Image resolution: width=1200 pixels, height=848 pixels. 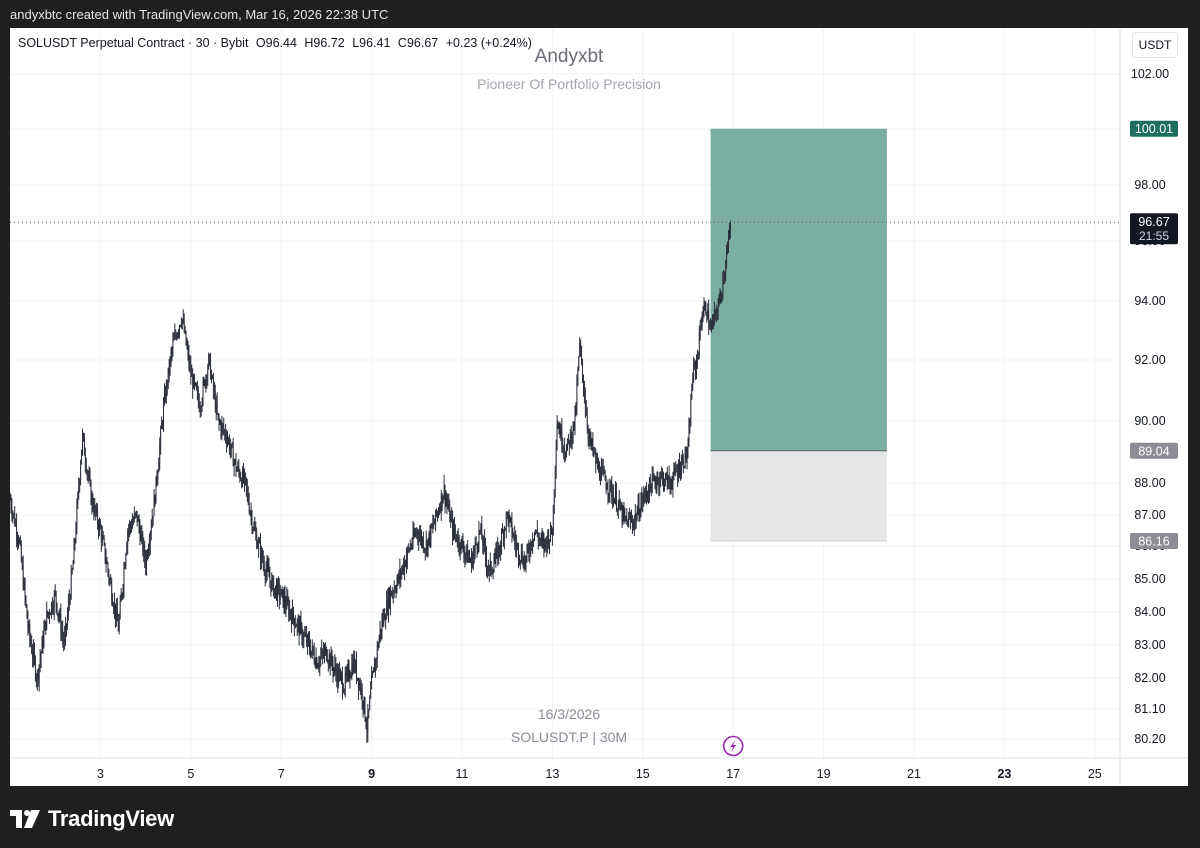 What do you see at coordinates (1095, 774) in the screenshot?
I see `time-tick-label: 25` at bounding box center [1095, 774].